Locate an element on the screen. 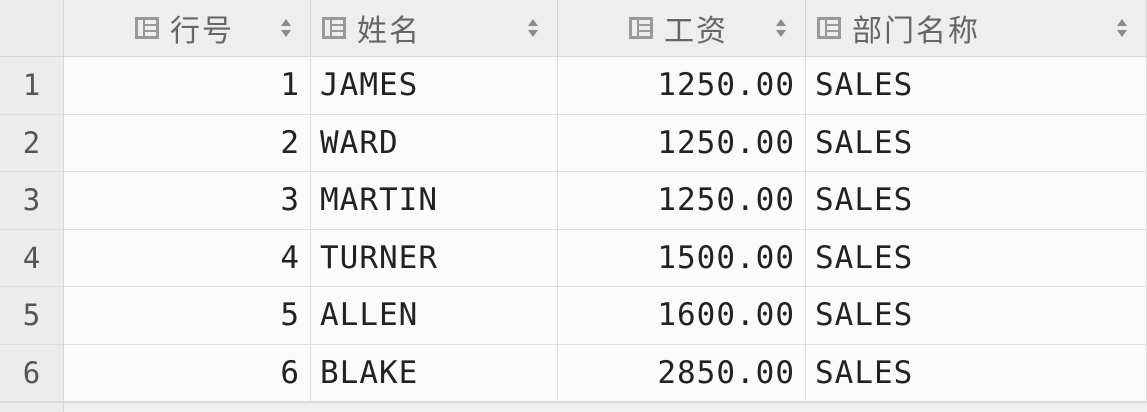 This screenshot has height=412, width=1147. column-header-salary: 工资 is located at coordinates (682, 28).